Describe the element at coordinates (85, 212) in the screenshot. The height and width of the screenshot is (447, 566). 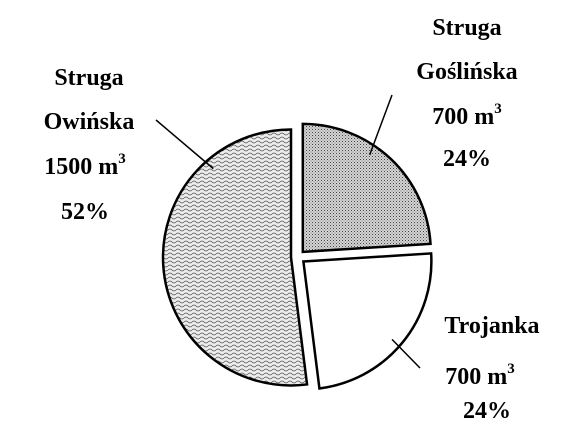
I see `percent-label: 52%` at that location.